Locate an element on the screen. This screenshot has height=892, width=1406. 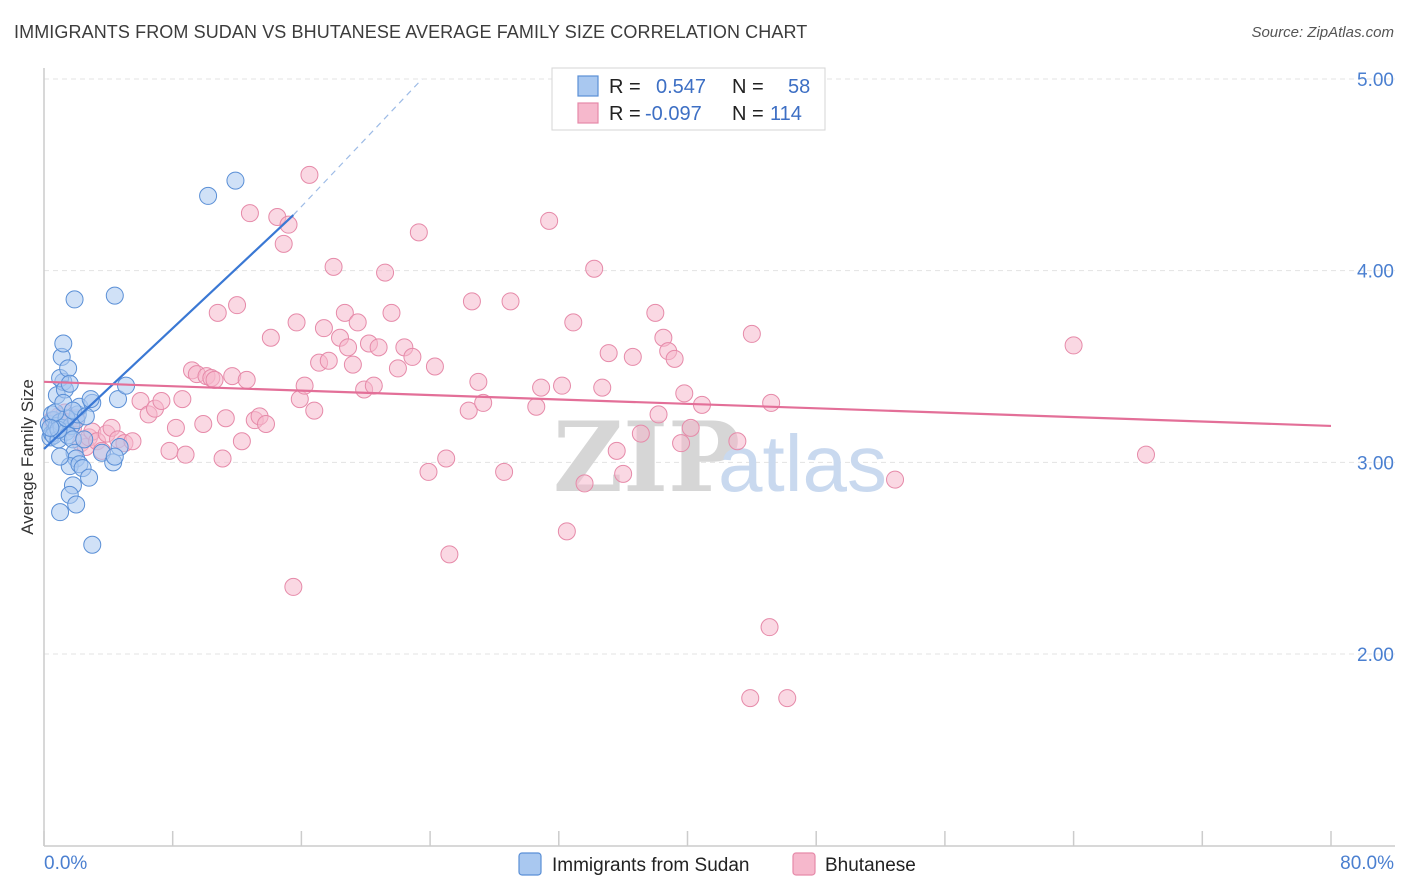
source-label: Source: ZipAtlas.com is located at coordinates (1322, 32).